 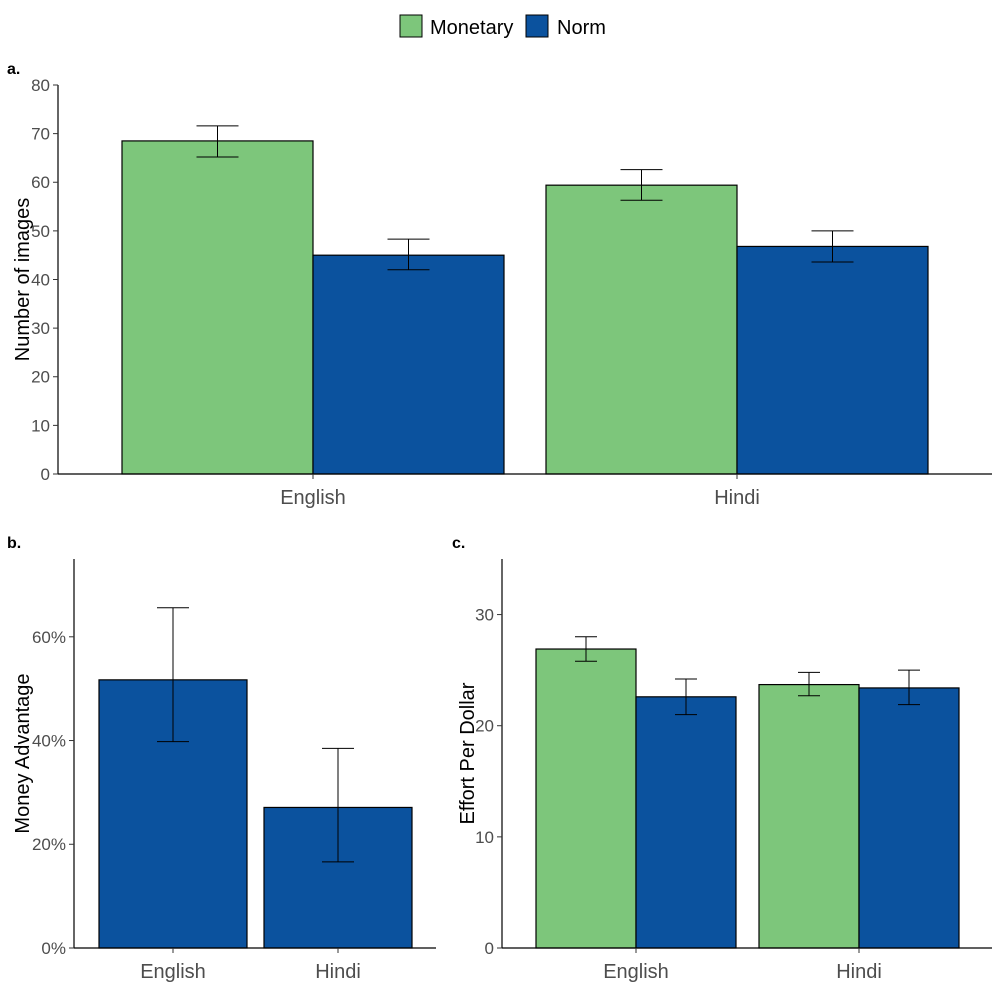 I want to click on y-tick-label: 80, so click(x=40, y=85).